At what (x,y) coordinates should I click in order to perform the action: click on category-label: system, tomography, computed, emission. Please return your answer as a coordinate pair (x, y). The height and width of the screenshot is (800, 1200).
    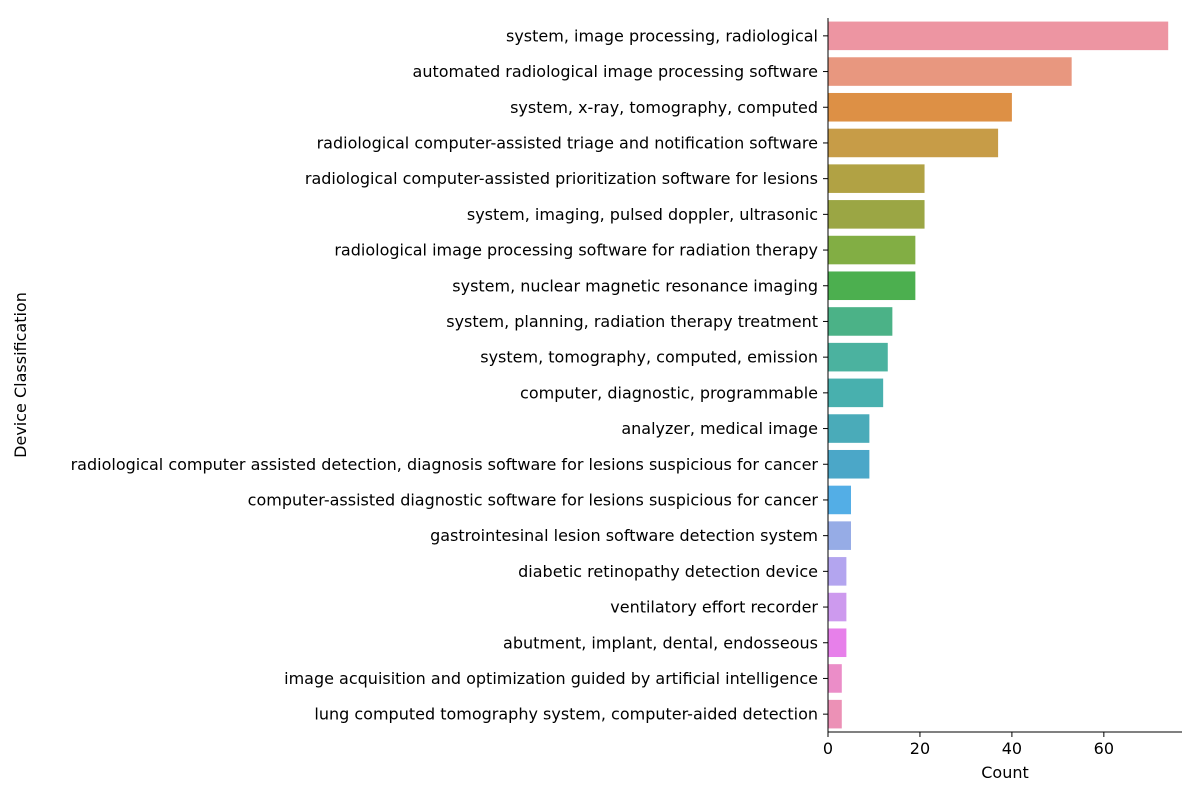
    Looking at the image, I should click on (649, 357).